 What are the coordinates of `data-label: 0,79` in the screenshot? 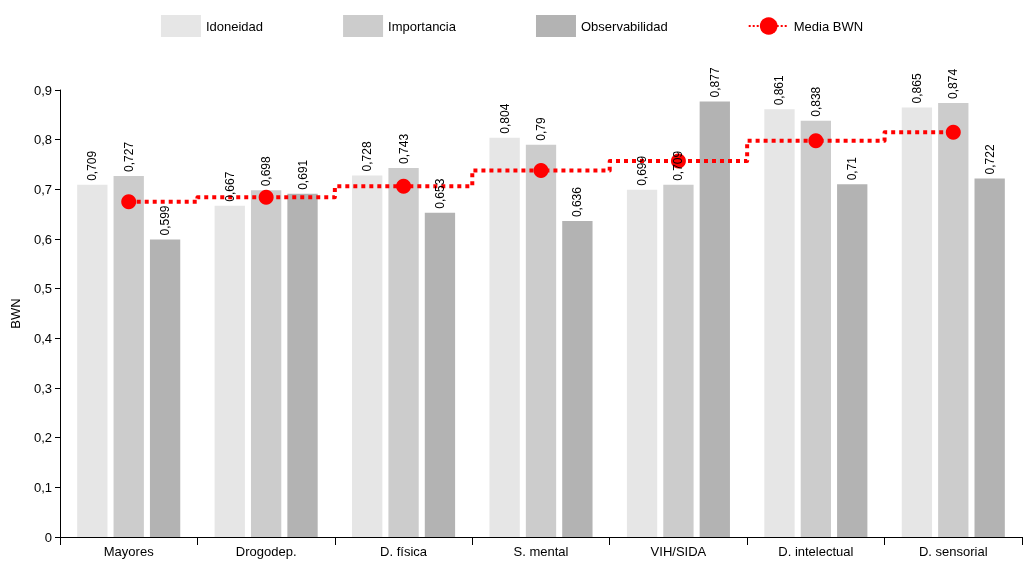 It's located at (541, 128).